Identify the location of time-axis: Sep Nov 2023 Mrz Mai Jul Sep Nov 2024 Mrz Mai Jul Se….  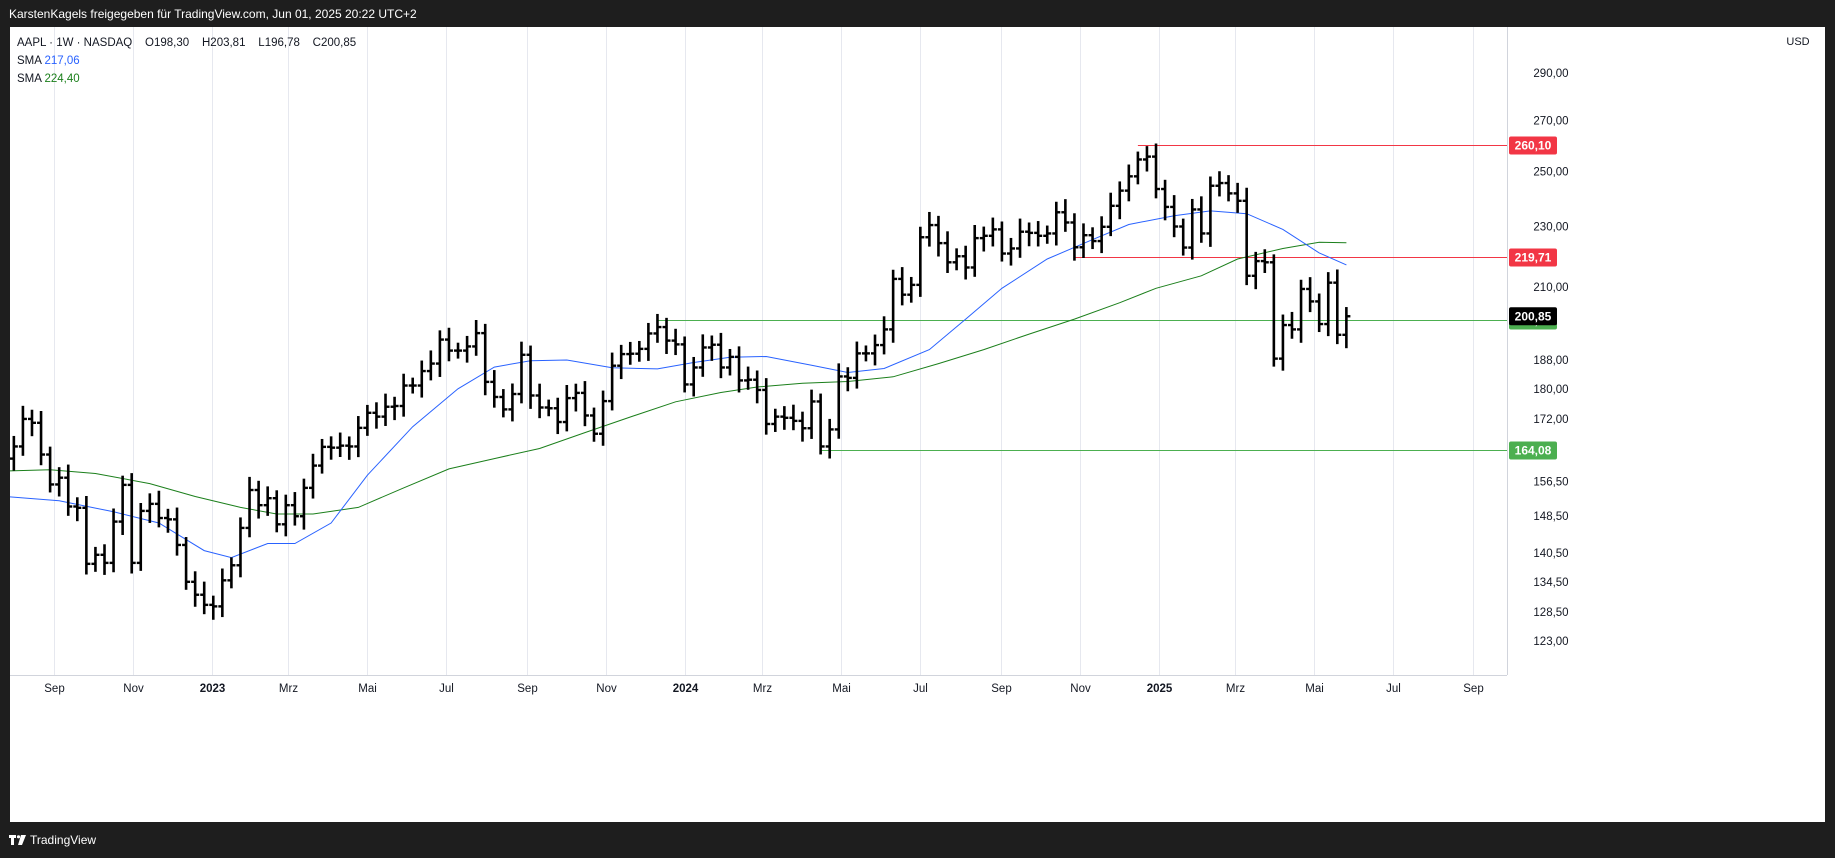
(758, 685).